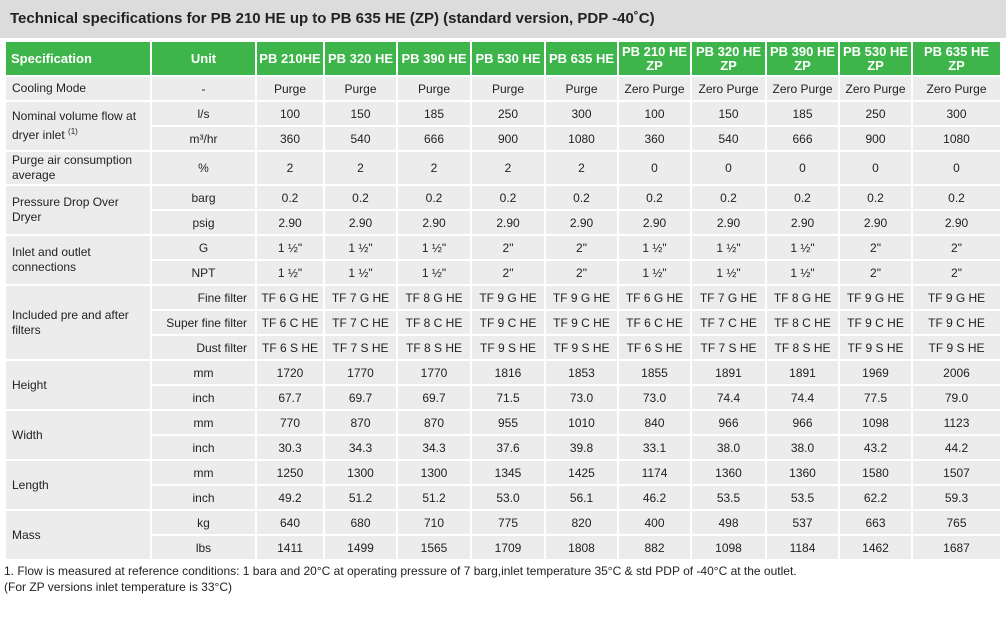 The width and height of the screenshot is (1006, 637). What do you see at coordinates (581, 113) in the screenshot?
I see `value-cell: 300` at bounding box center [581, 113].